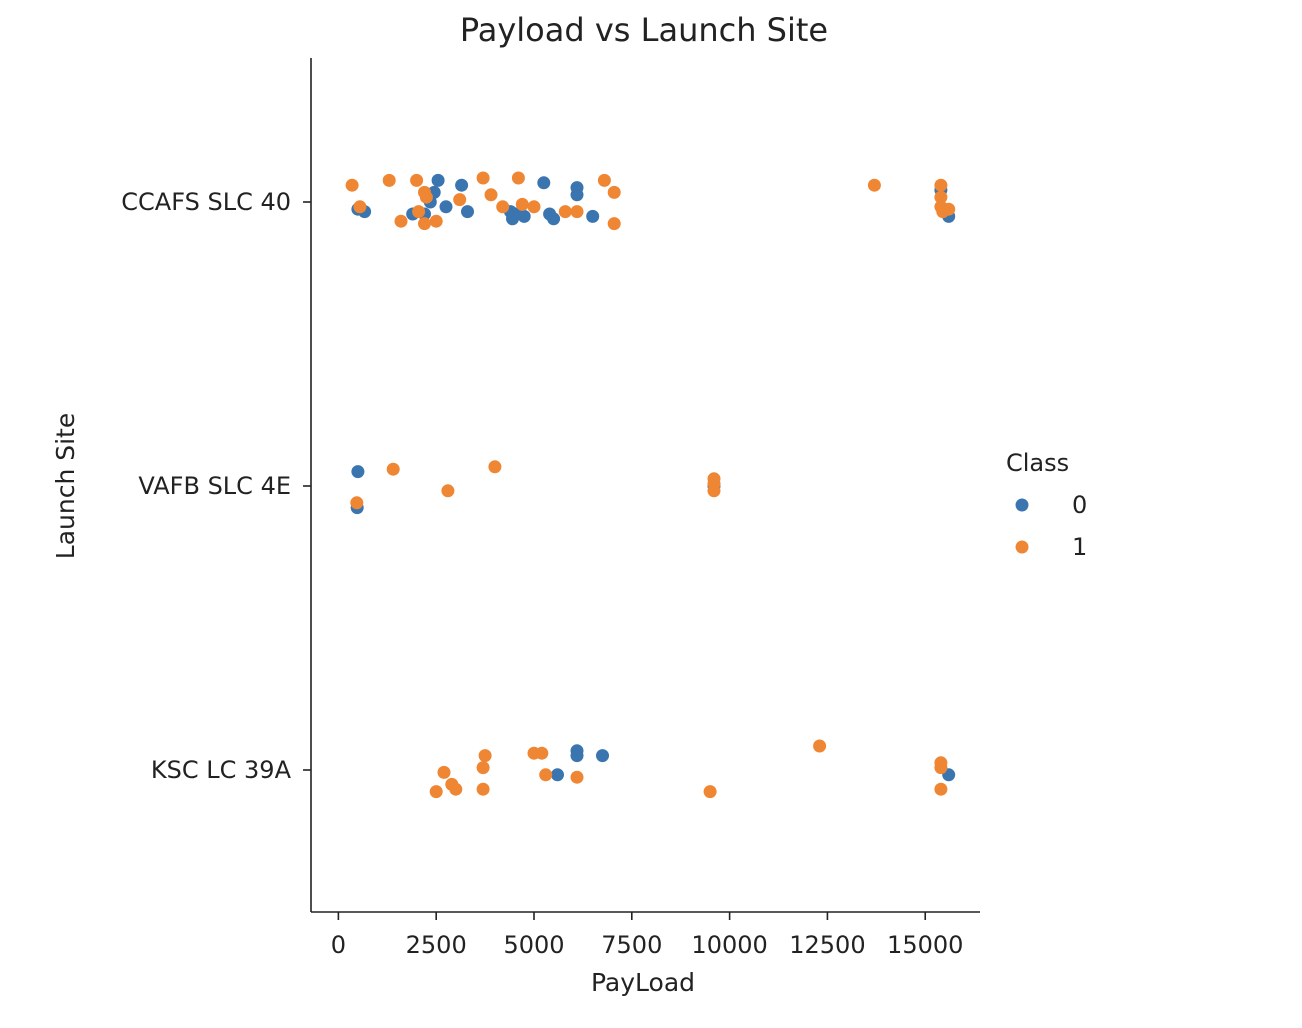 This screenshot has height=1028, width=1302. Describe the element at coordinates (221, 770) in the screenshot. I see `y-tick-label: KSC LC 39A` at that location.